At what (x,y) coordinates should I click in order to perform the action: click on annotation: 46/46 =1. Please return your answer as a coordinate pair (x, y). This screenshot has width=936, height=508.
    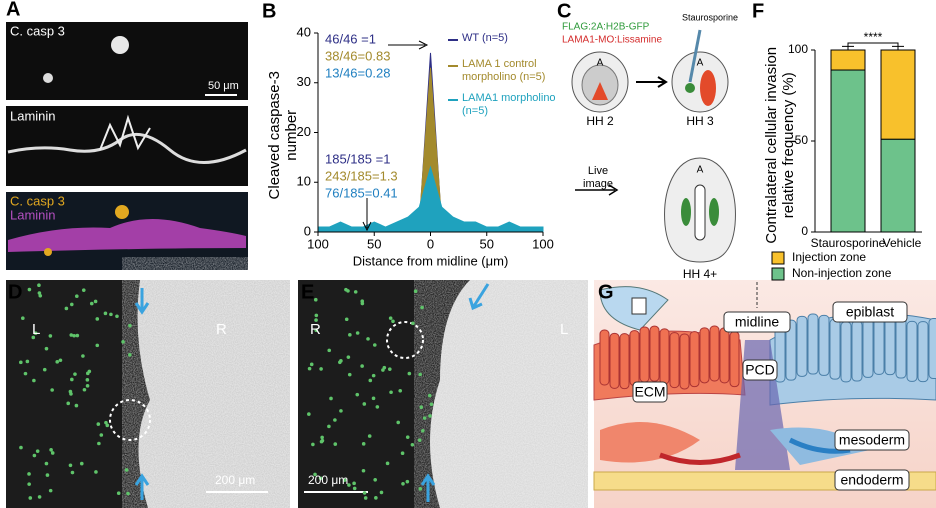
    Looking at the image, I should click on (350, 38).